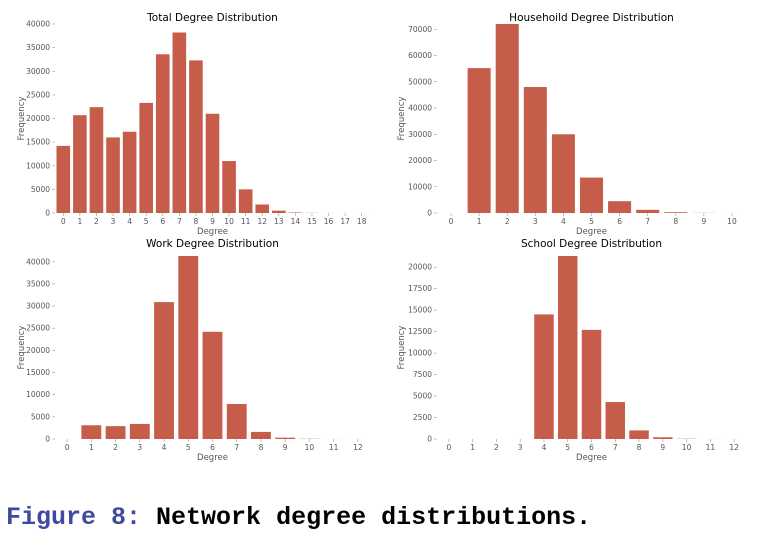  What do you see at coordinates (329, 221) in the screenshot?
I see `x-tick-label: 16` at bounding box center [329, 221].